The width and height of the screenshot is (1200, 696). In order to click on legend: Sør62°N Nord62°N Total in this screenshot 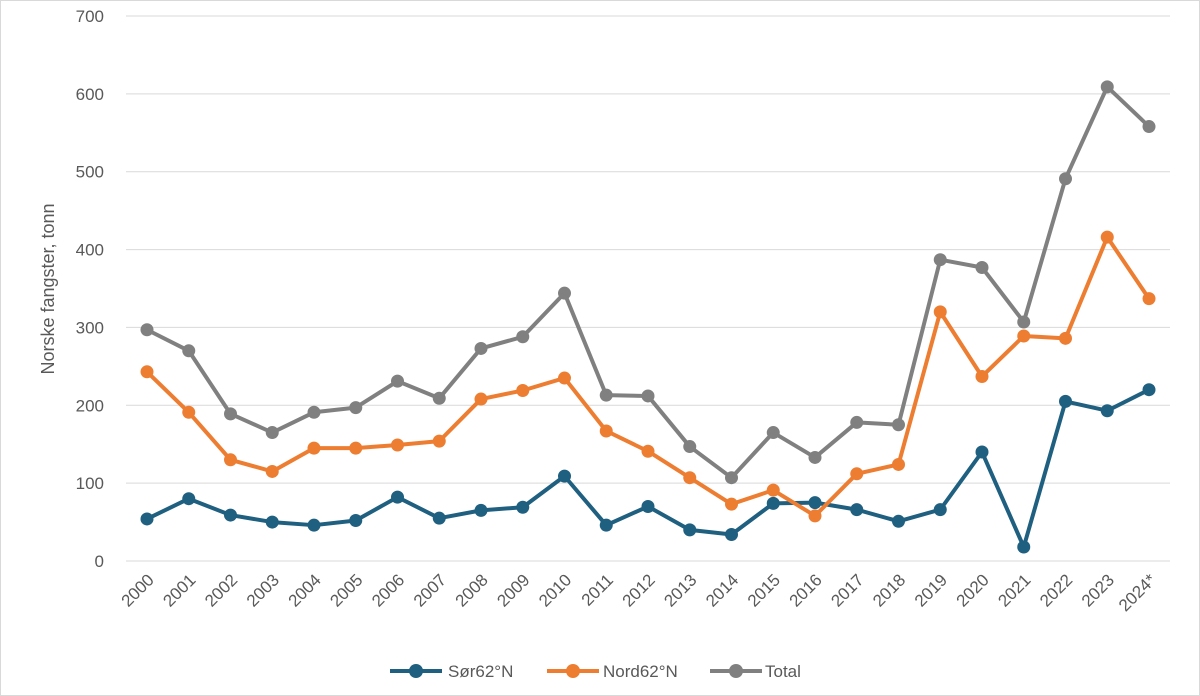, I will do `click(595, 671)`.